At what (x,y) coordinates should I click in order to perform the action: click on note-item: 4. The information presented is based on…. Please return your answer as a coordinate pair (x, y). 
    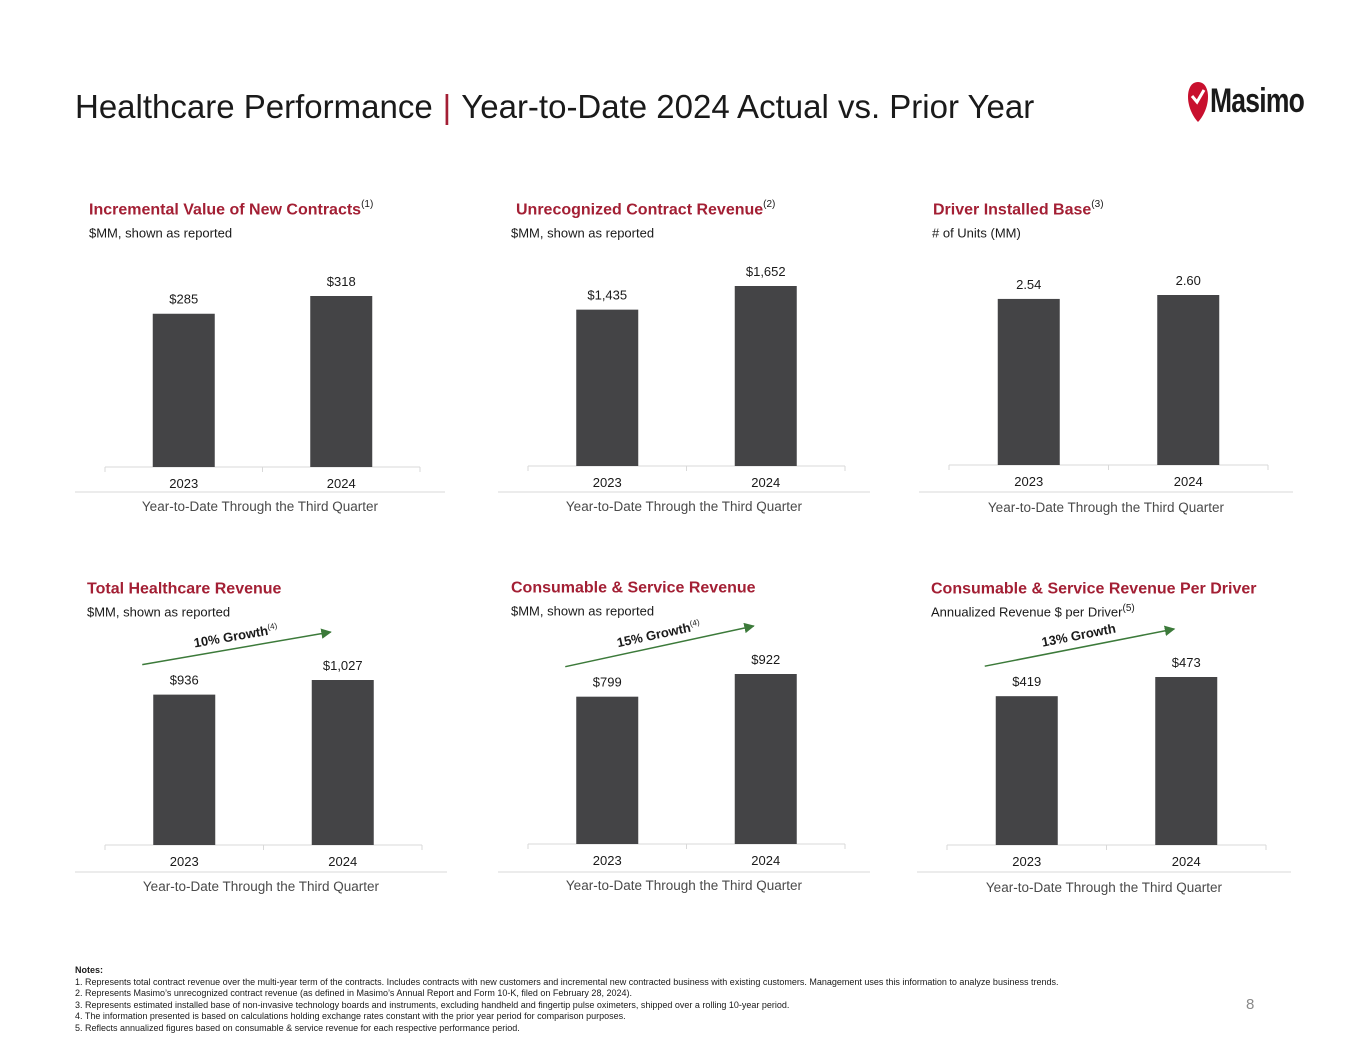
    Looking at the image, I should click on (350, 1016).